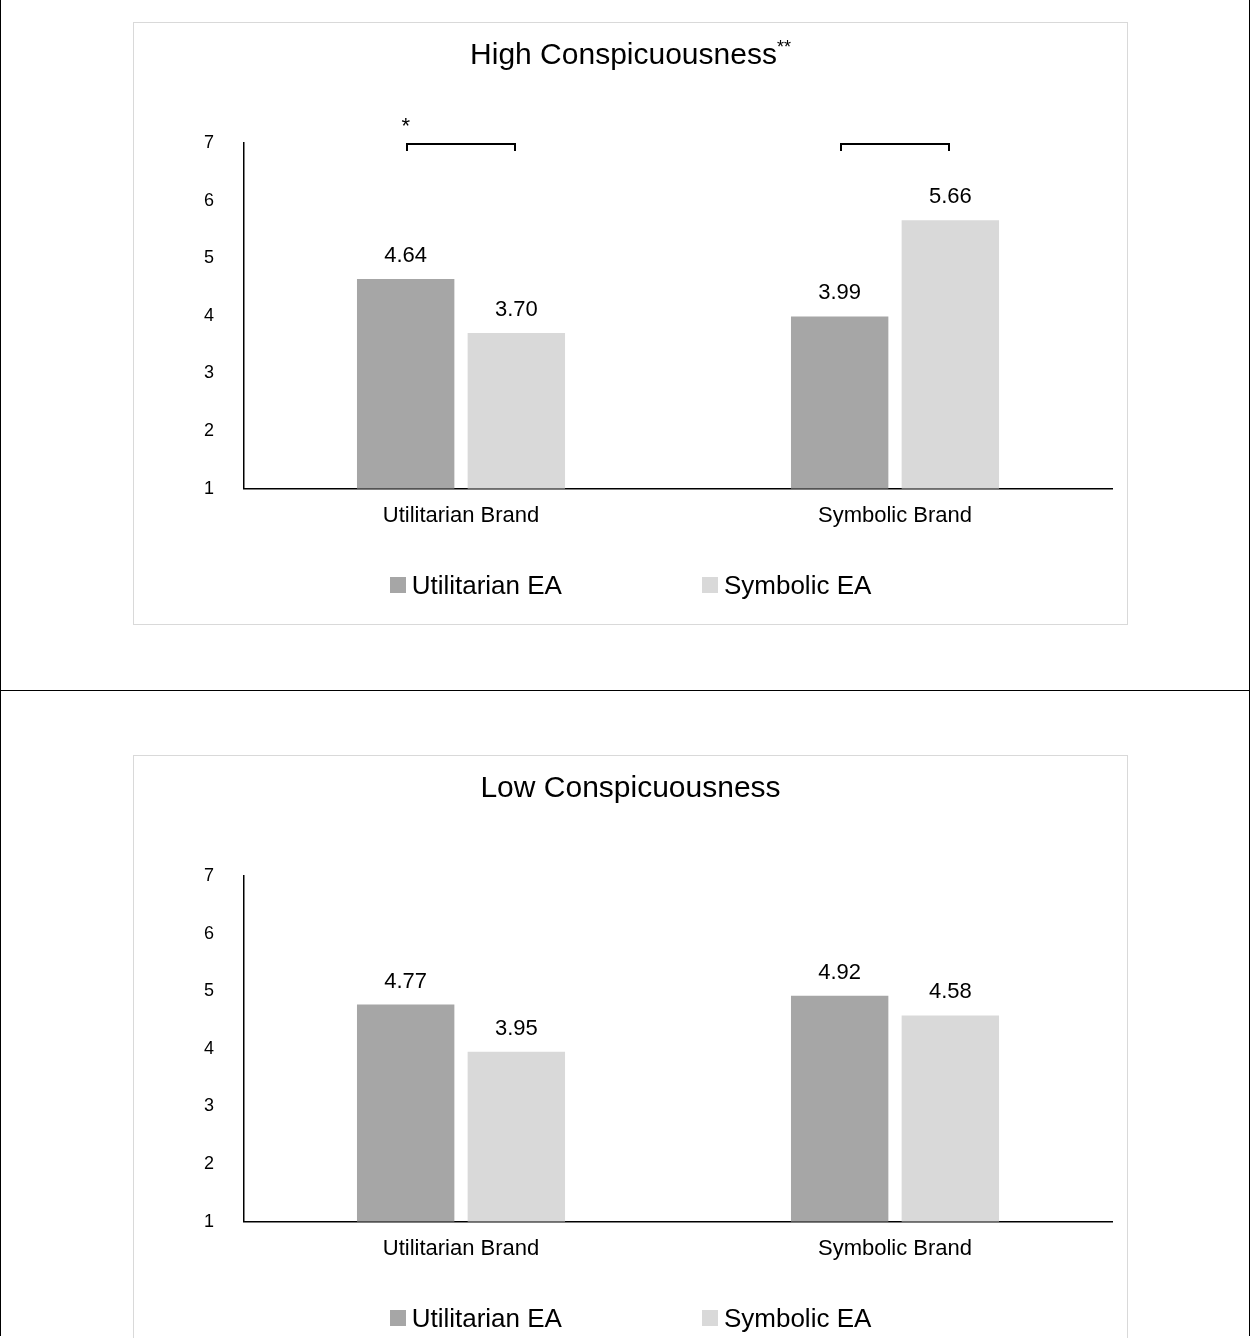 This screenshot has height=1338, width=1250. I want to click on data-label: 4.92, so click(840, 971).